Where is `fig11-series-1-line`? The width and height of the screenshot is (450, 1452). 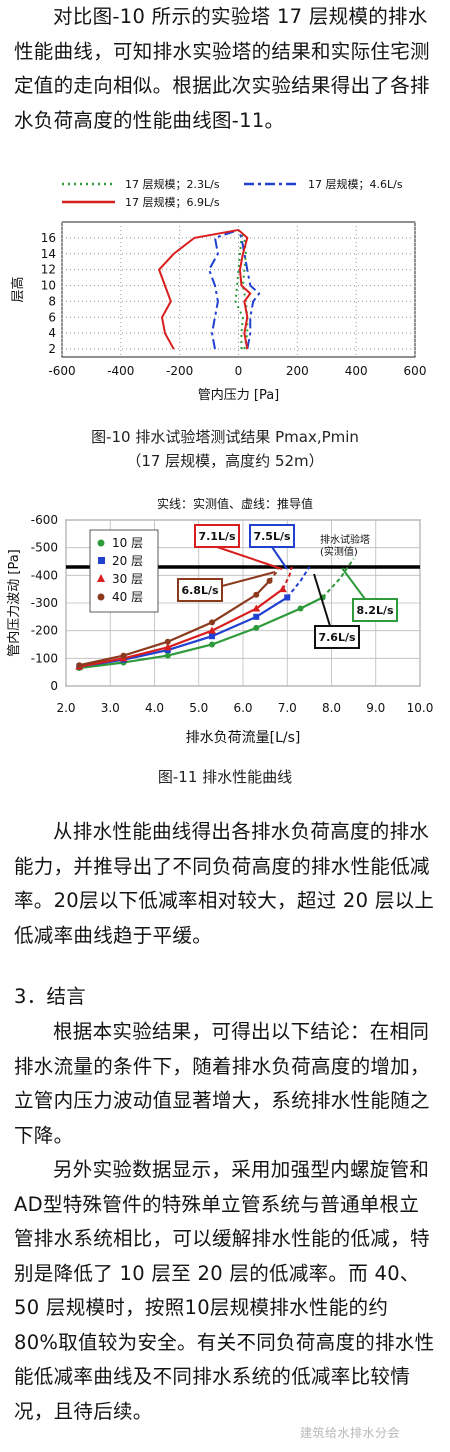
fig11-series-1-line is located at coordinates (183, 632).